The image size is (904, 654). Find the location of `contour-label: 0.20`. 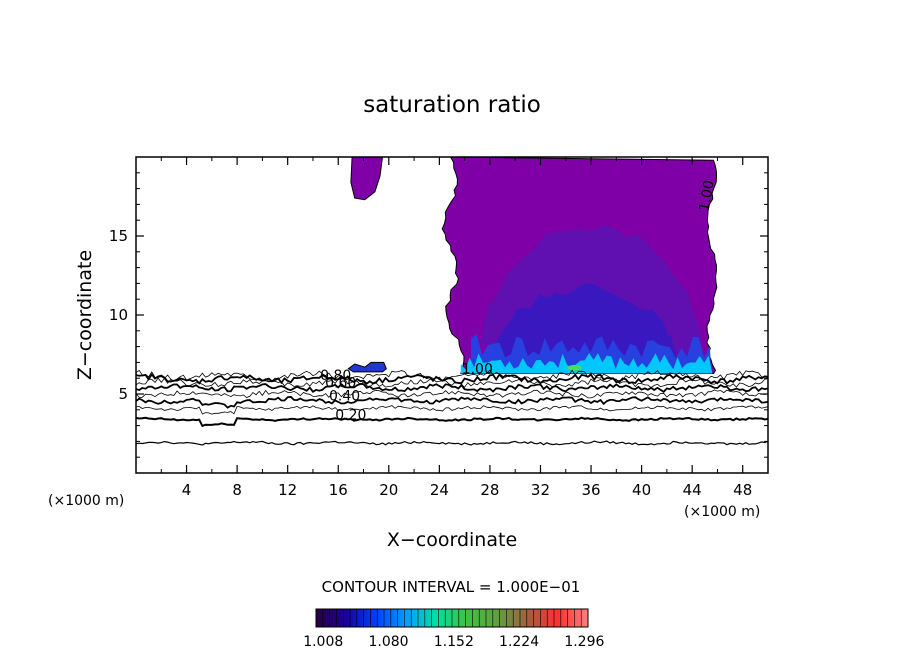

contour-label: 0.20 is located at coordinates (350, 415).